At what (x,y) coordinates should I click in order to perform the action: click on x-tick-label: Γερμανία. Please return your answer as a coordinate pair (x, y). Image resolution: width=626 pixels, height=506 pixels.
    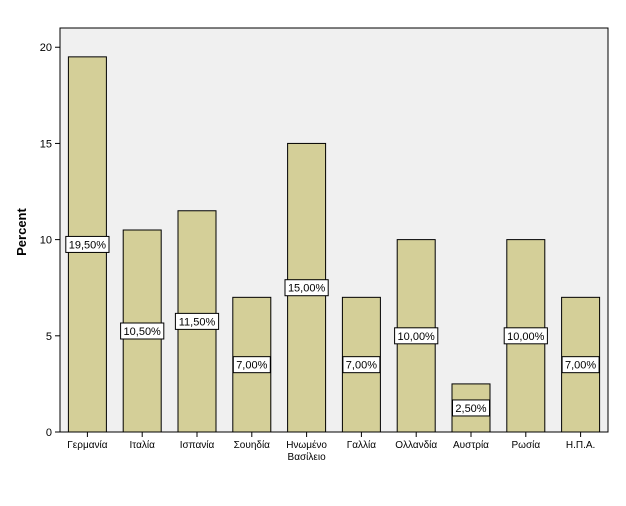
    Looking at the image, I should click on (87, 445).